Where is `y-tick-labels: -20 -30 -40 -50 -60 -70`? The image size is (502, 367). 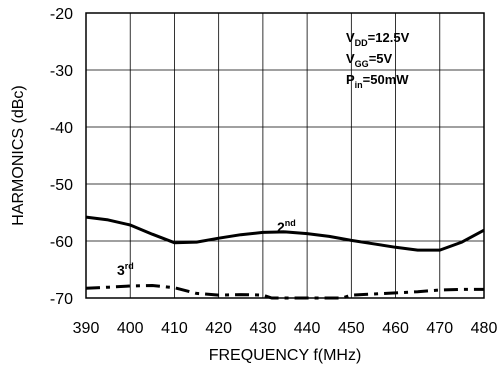 y-tick-labels: -20 -30 -40 -50 -60 -70 is located at coordinates (61, 157).